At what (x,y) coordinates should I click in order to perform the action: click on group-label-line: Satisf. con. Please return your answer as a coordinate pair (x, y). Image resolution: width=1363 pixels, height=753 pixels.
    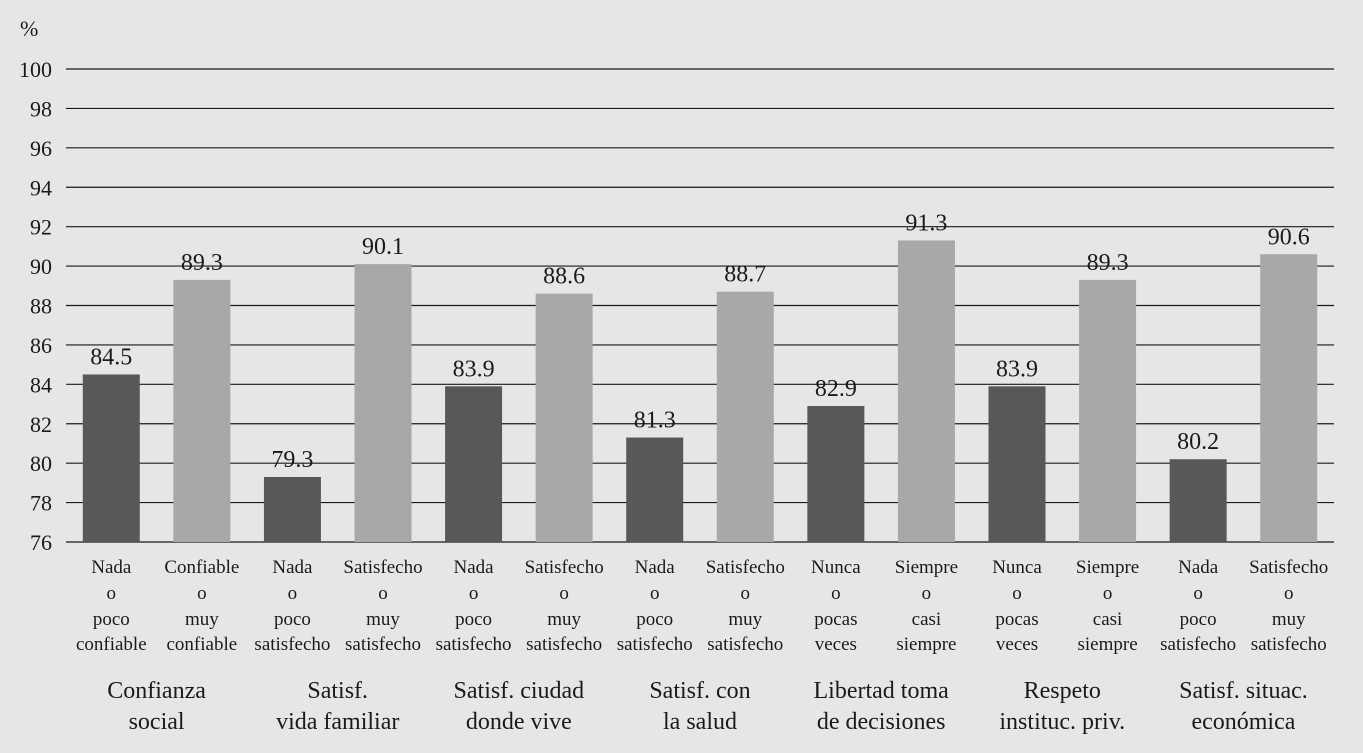
    Looking at the image, I should click on (699, 691).